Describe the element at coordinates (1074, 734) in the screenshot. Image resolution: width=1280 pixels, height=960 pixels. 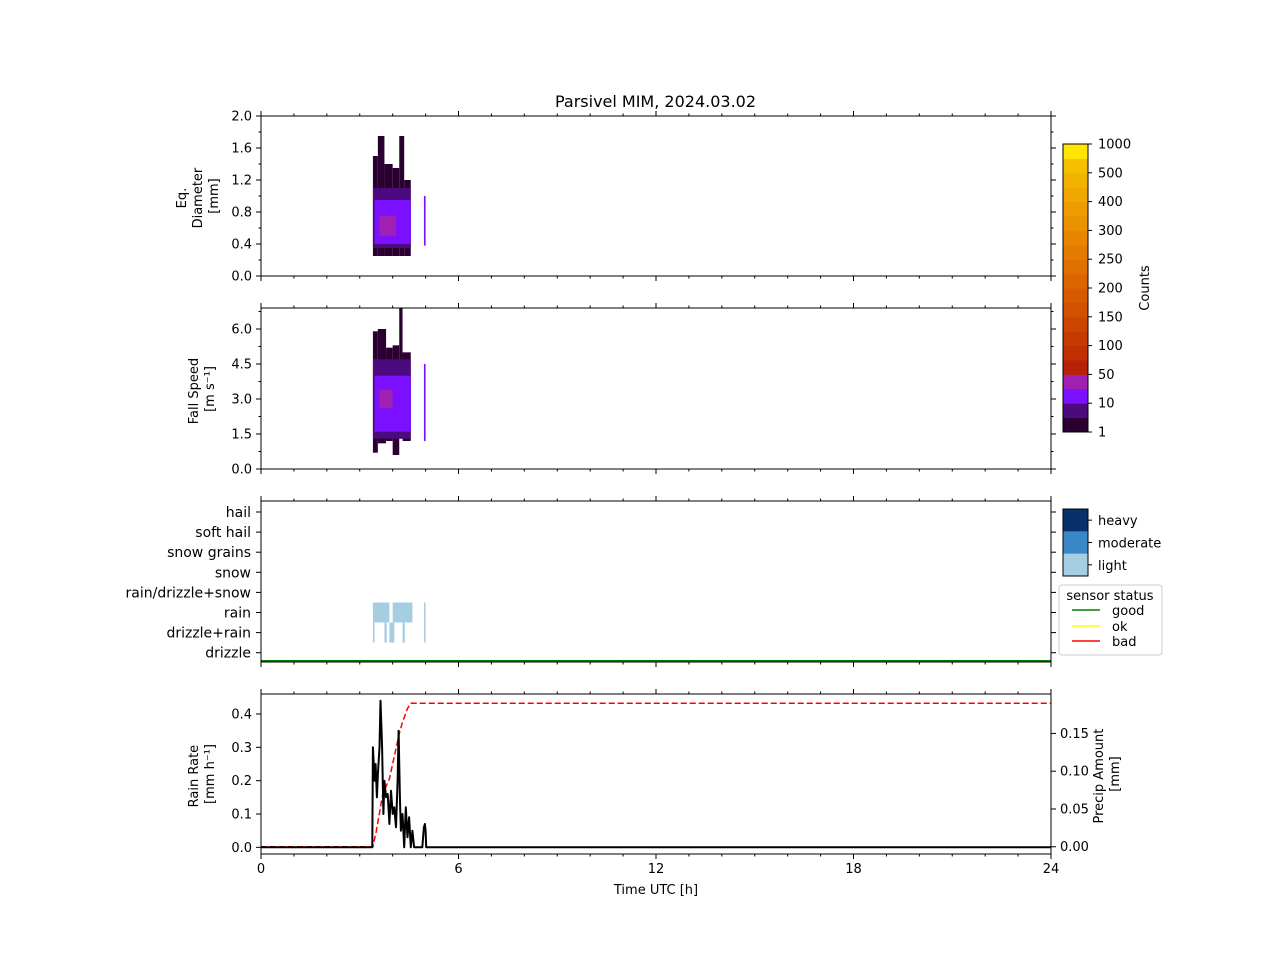
I see `y2-tick-label: 0.15` at that location.